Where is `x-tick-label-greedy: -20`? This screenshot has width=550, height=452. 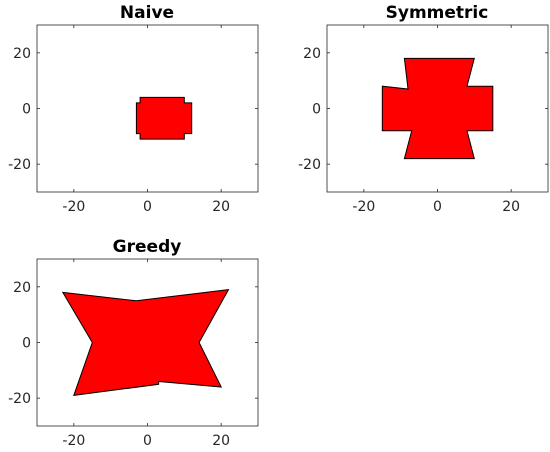
x-tick-label-greedy: -20 is located at coordinates (73, 441).